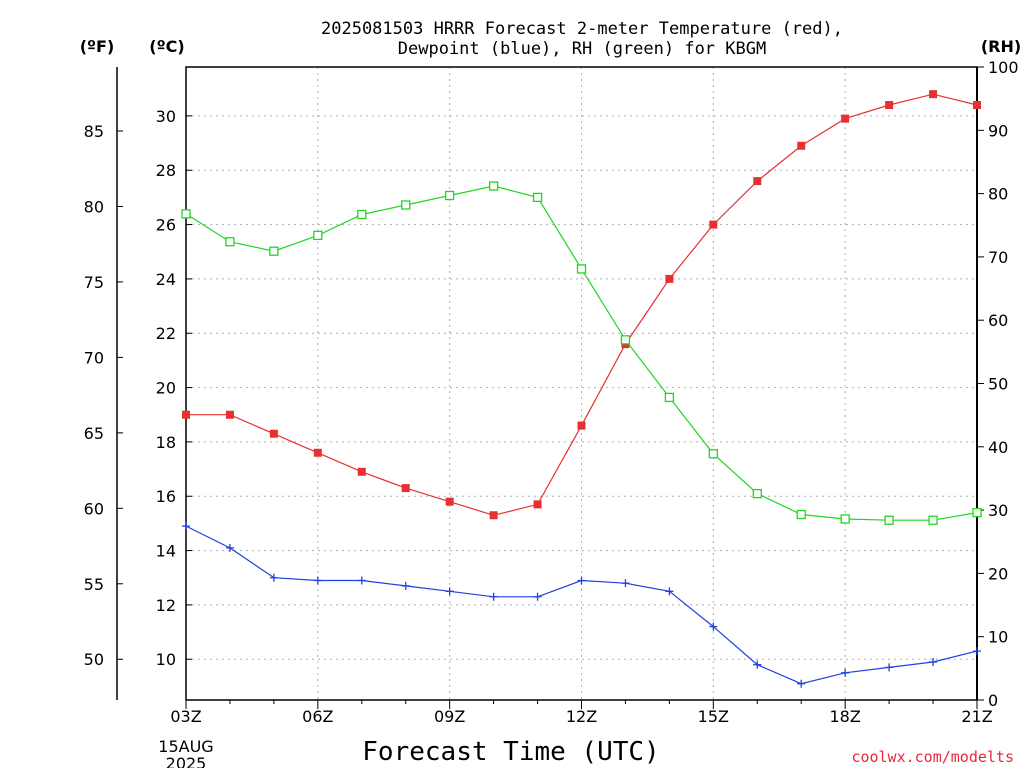 This screenshot has height=768, width=1024. Describe the element at coordinates (166, 333) in the screenshot. I see `celsius-tick-label: 22` at that location.